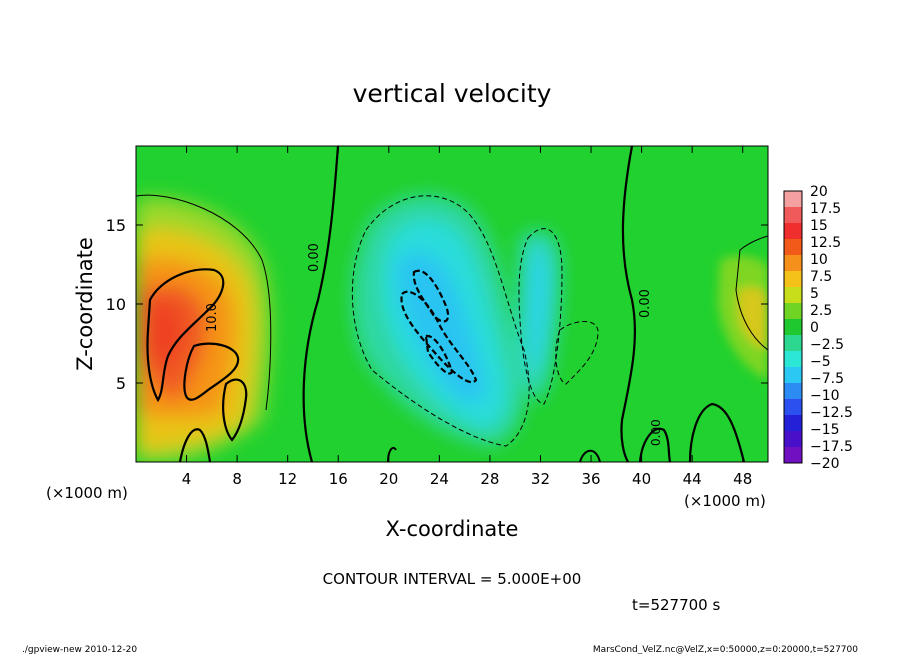 The height and width of the screenshot is (654, 904). I want to click on x-tick-label: 16, so click(338, 479).